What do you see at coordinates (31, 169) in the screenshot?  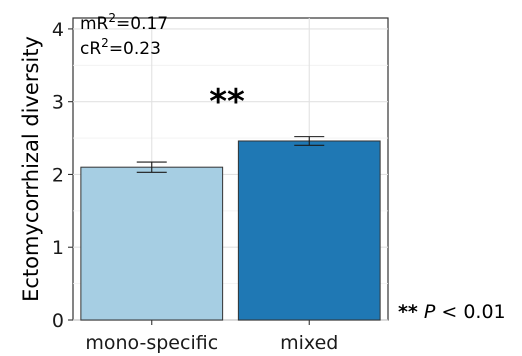 I see `y-axis-title: Ectomycorrhizal diversity` at bounding box center [31, 169].